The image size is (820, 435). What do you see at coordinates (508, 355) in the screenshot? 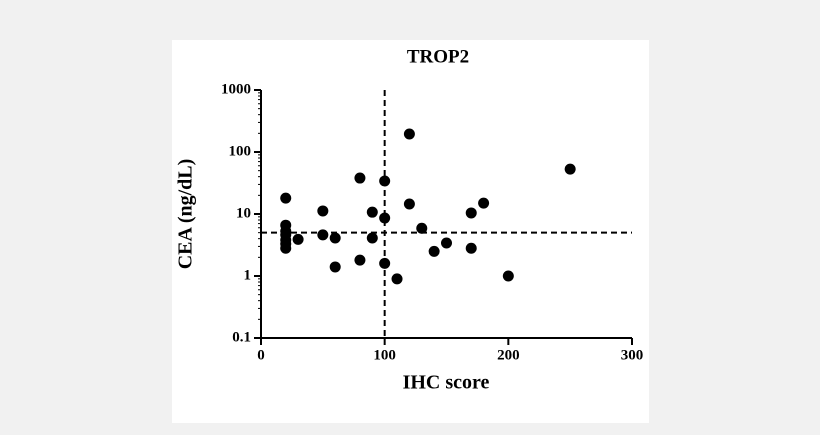
I see `x-tick-label: 200` at bounding box center [508, 355].